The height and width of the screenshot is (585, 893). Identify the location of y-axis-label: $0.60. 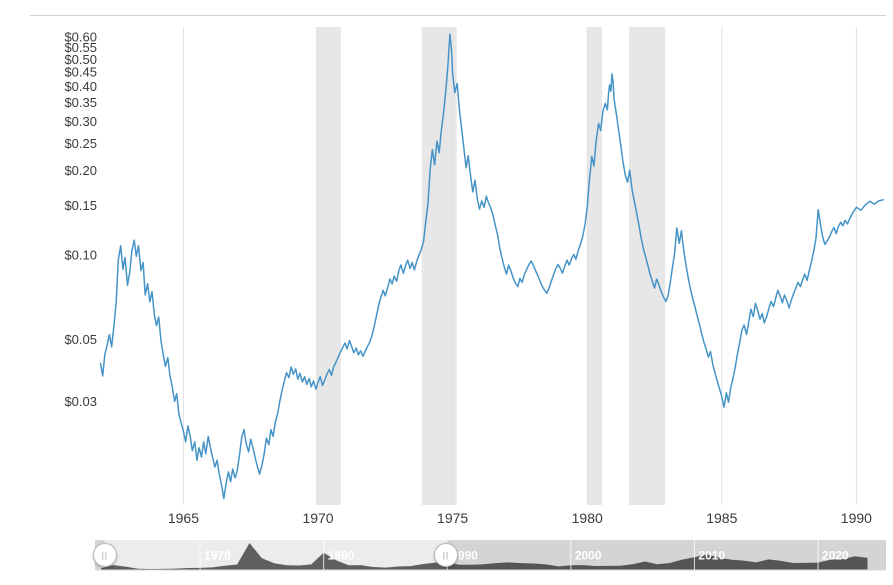
(80, 37).